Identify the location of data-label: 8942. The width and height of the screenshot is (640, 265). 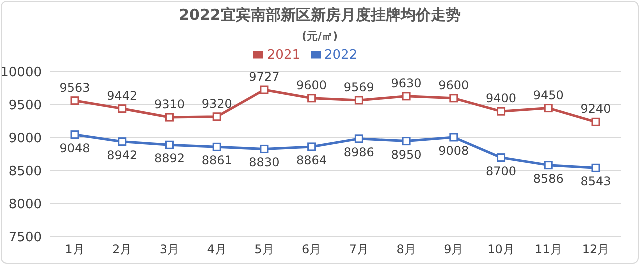
(122, 155).